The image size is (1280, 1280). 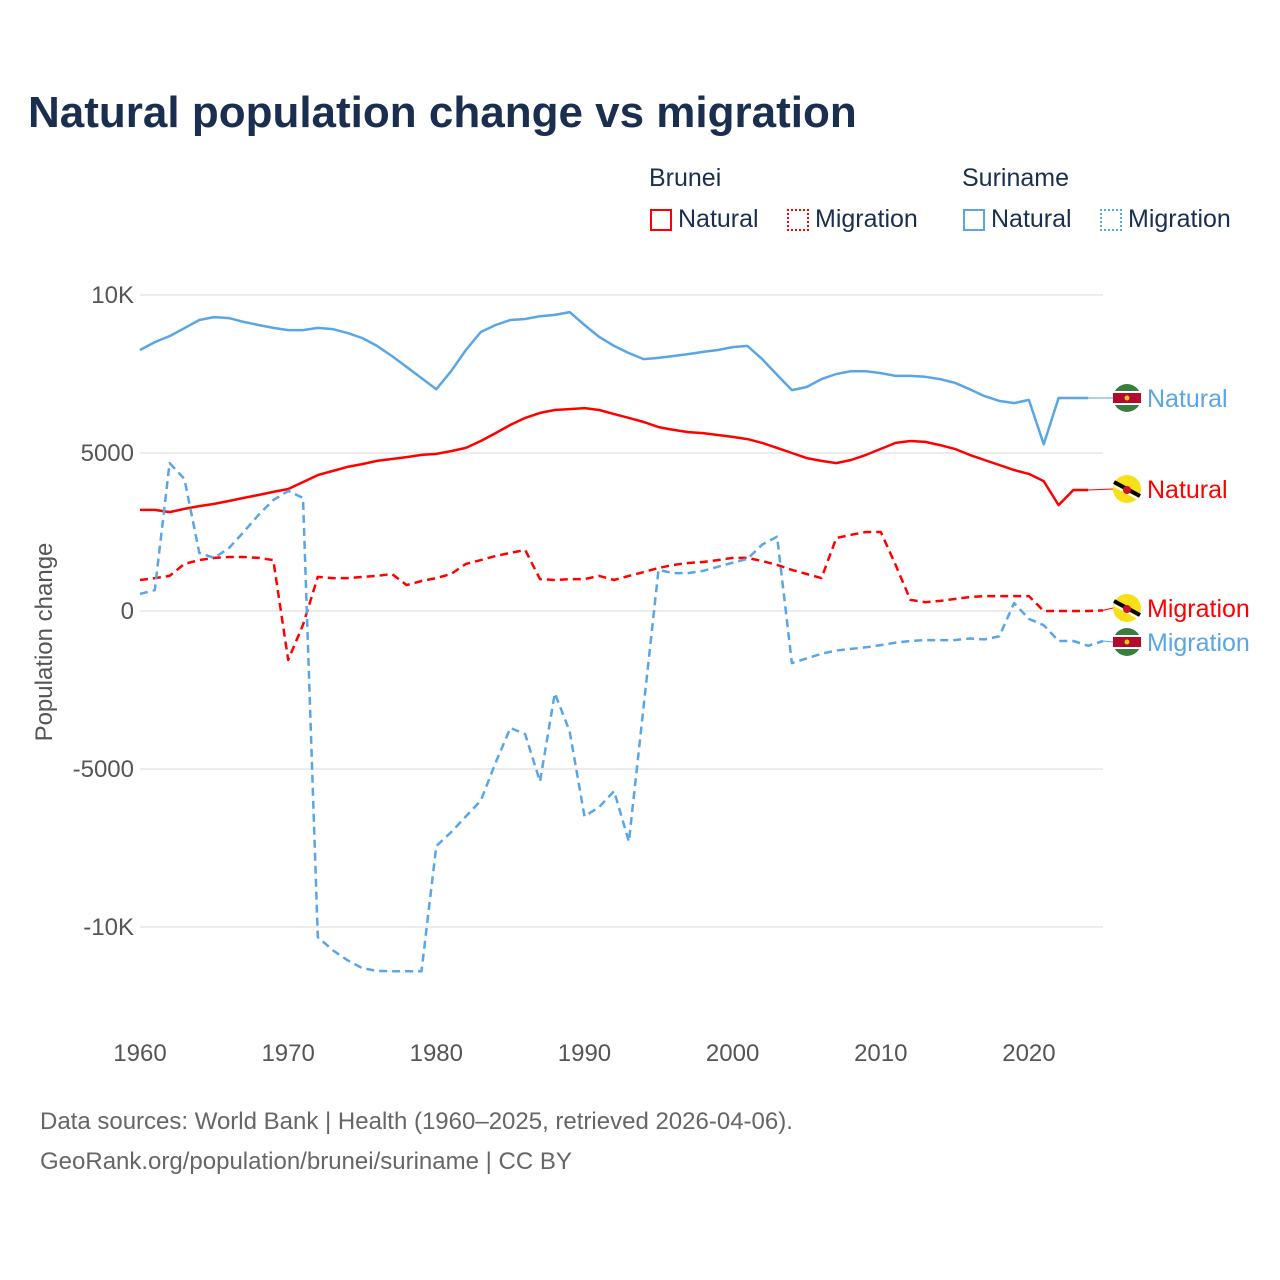 I want to click on x-tick-label: 2000, so click(x=732, y=1053).